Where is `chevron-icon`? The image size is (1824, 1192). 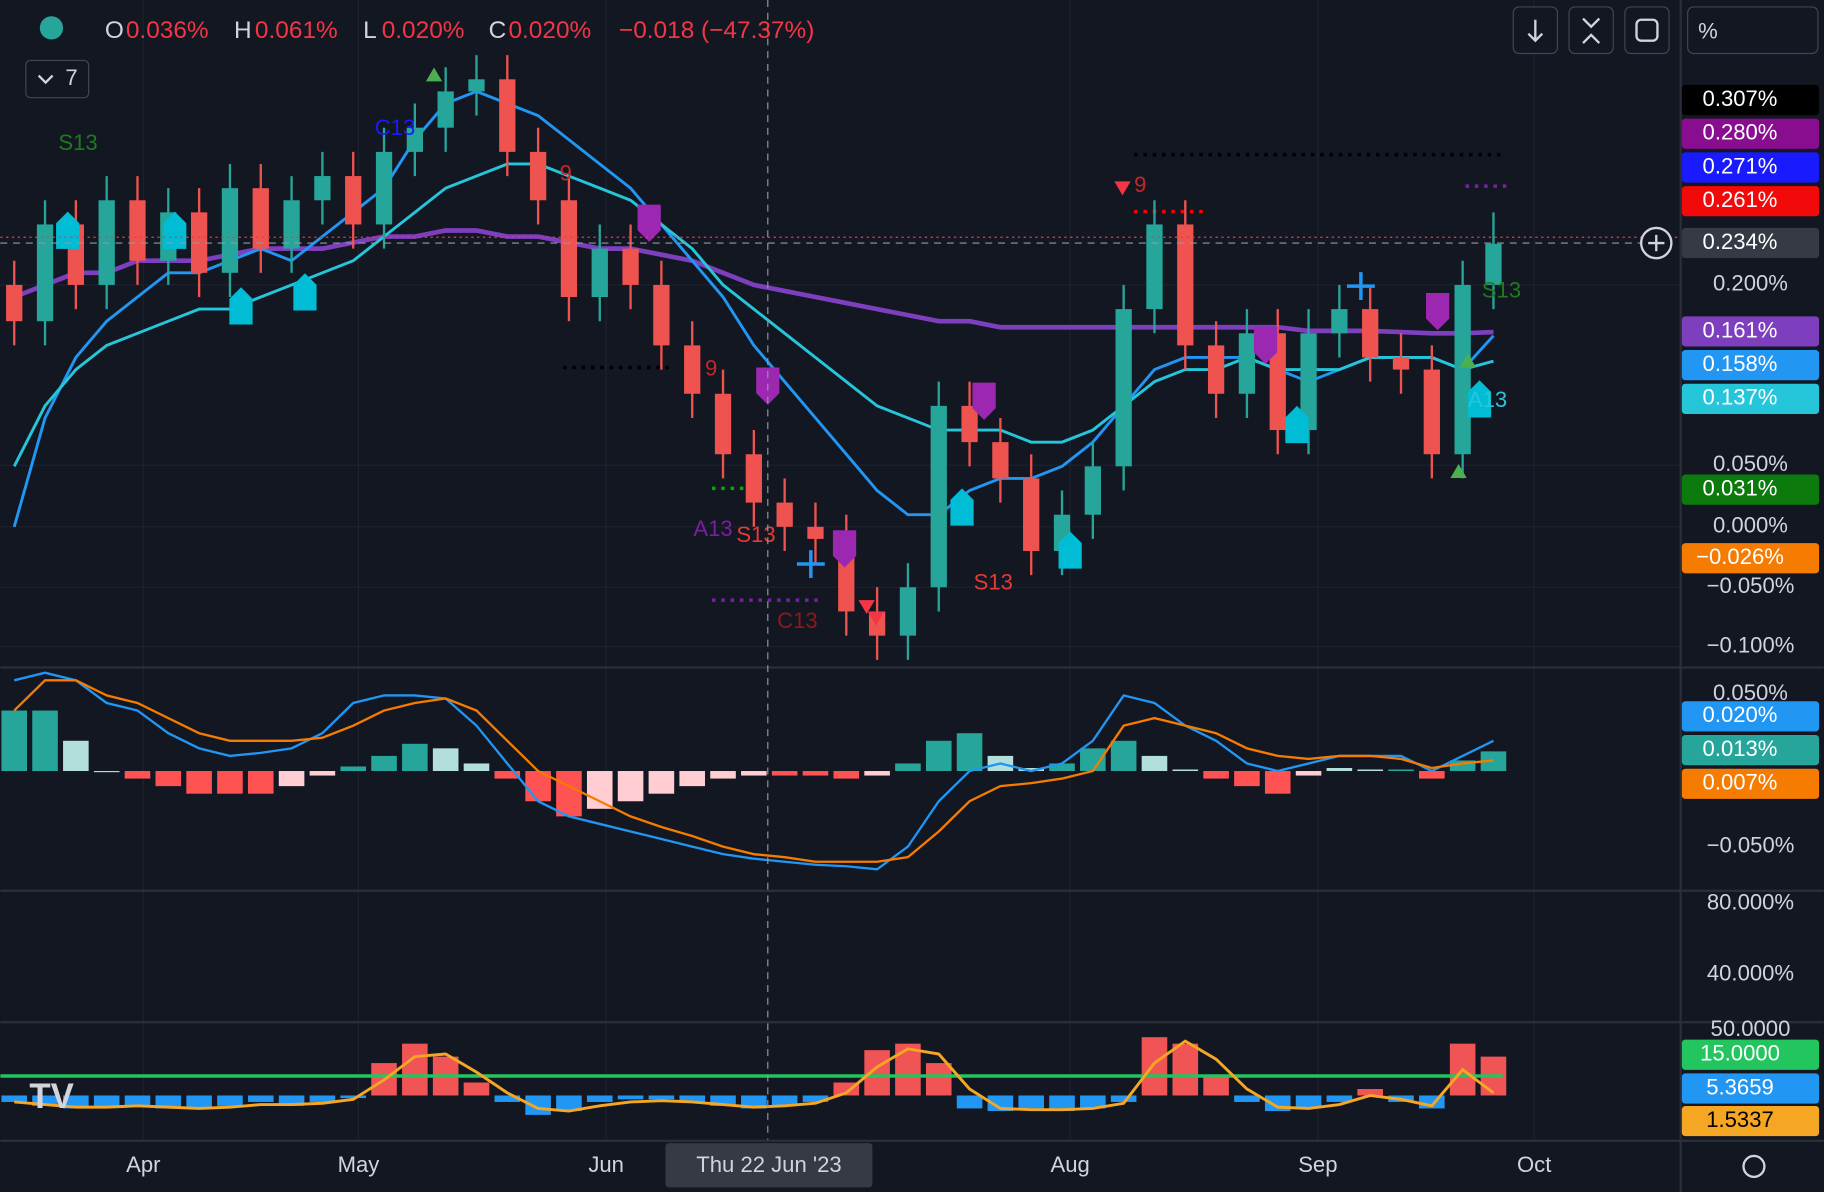 chevron-icon is located at coordinates (45, 79).